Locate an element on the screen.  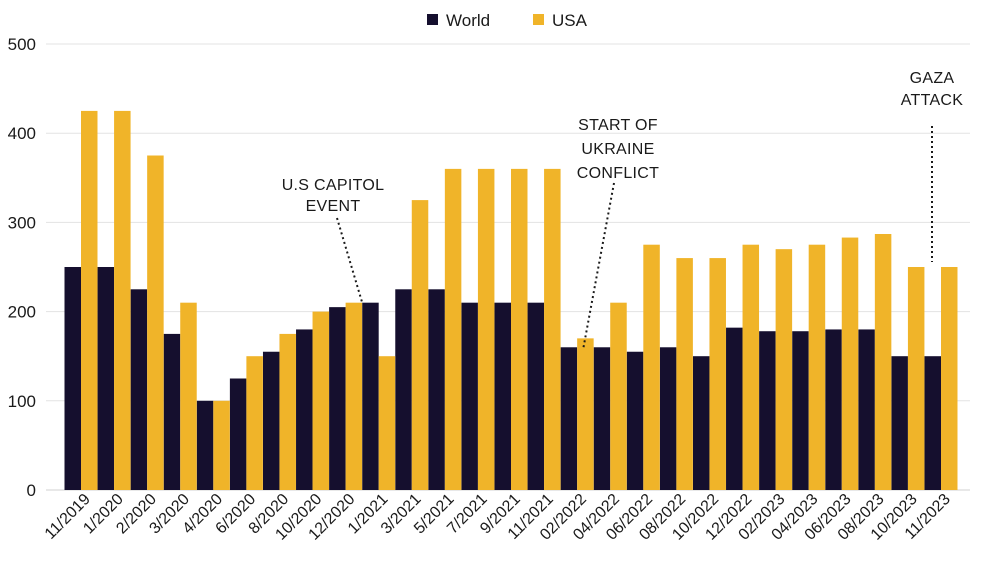
annotation-text: ATTACK is located at coordinates (932, 100).